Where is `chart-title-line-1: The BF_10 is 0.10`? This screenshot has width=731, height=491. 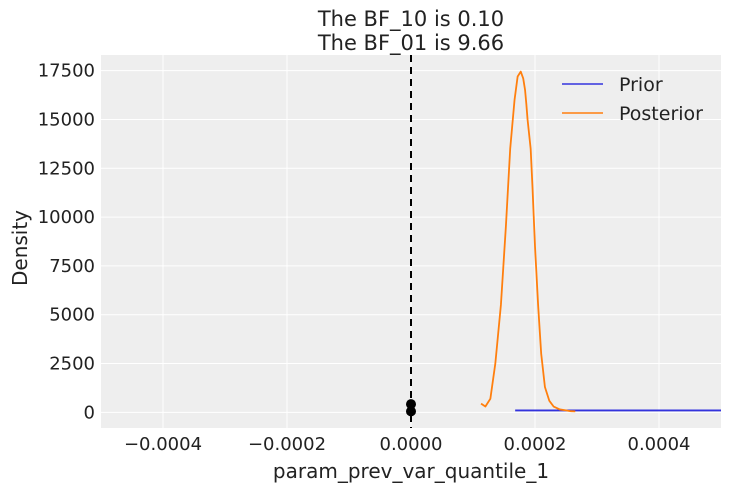
chart-title-line-1: The BF_10 is 0.10 is located at coordinates (410, 19).